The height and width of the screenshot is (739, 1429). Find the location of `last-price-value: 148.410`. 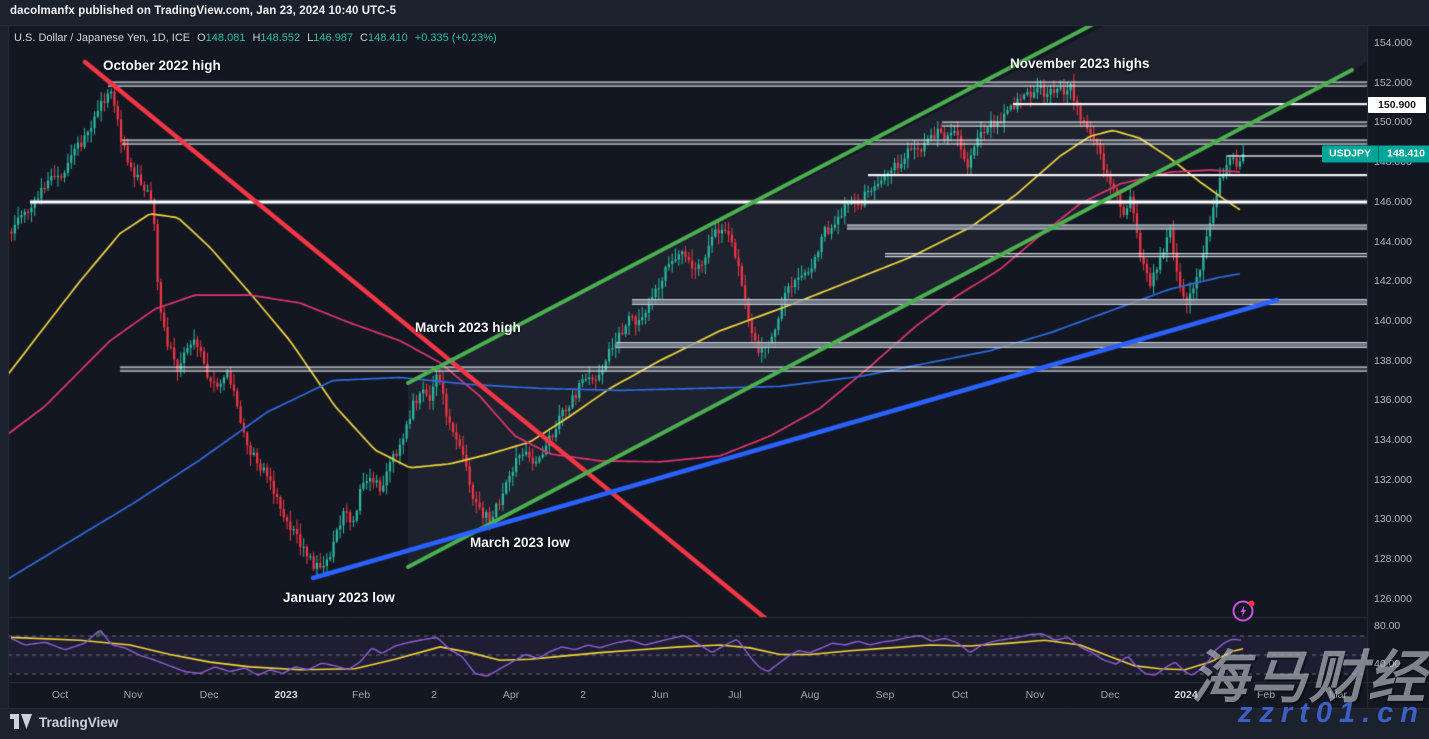

last-price-value: 148.410 is located at coordinates (1404, 154).